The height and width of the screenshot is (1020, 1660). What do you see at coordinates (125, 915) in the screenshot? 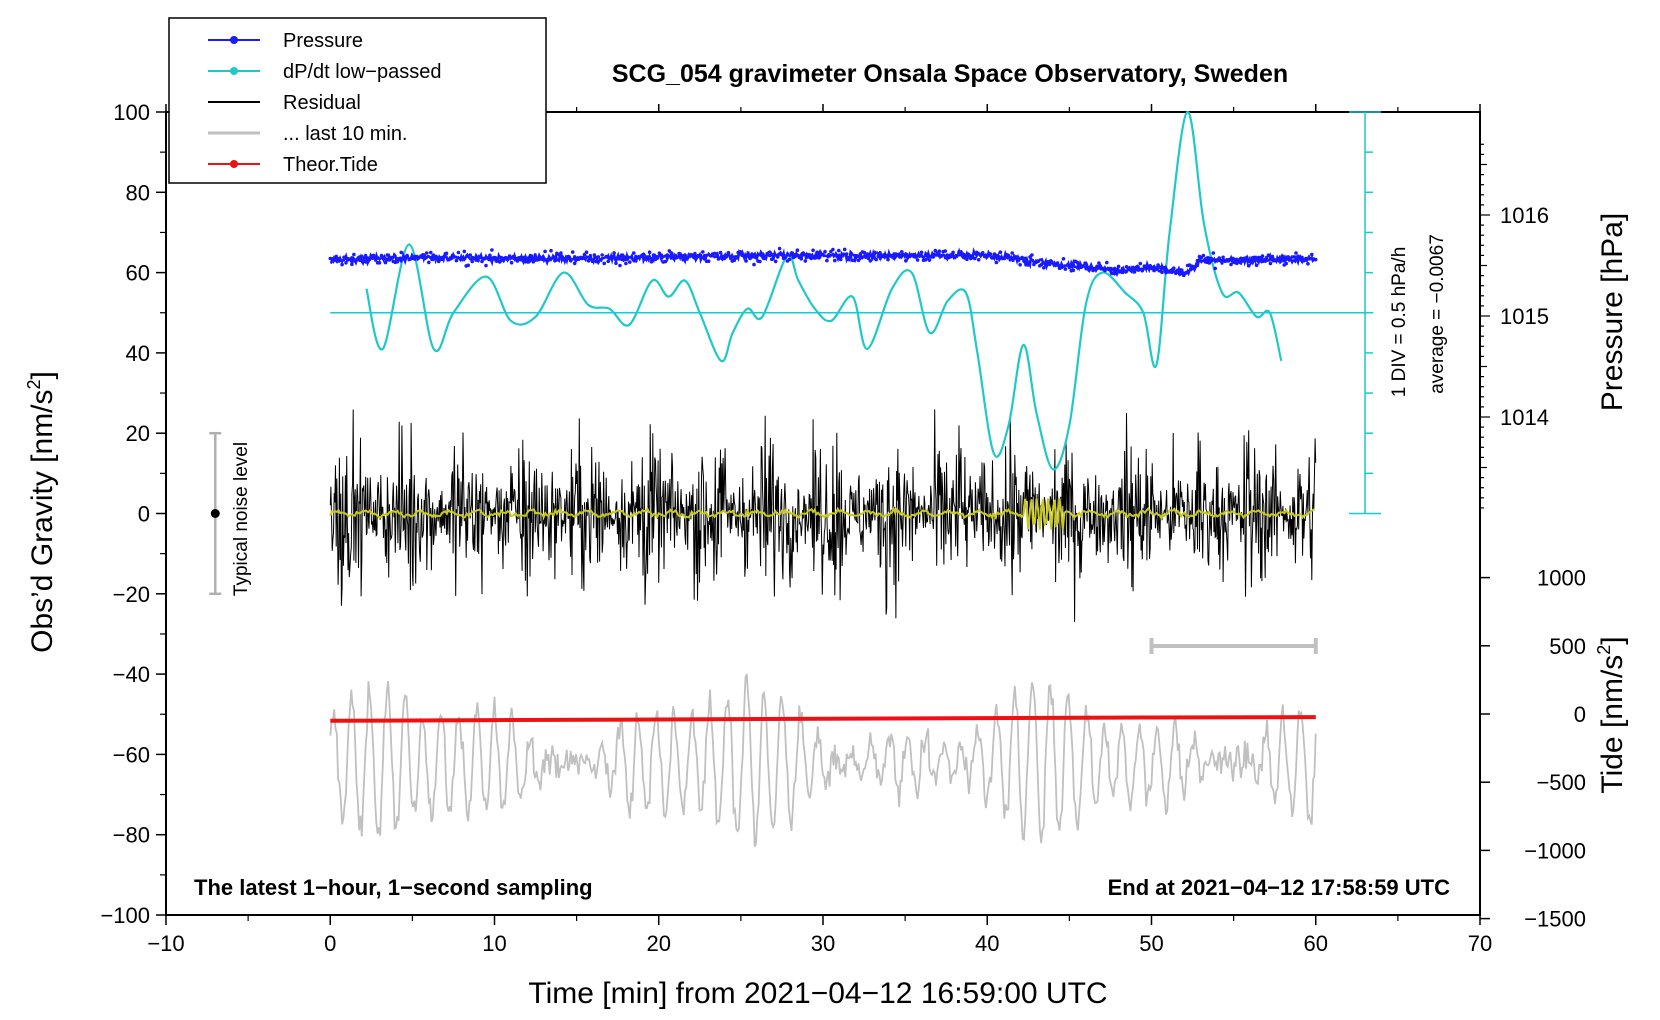
I see `y-tick-label: −100` at bounding box center [125, 915].